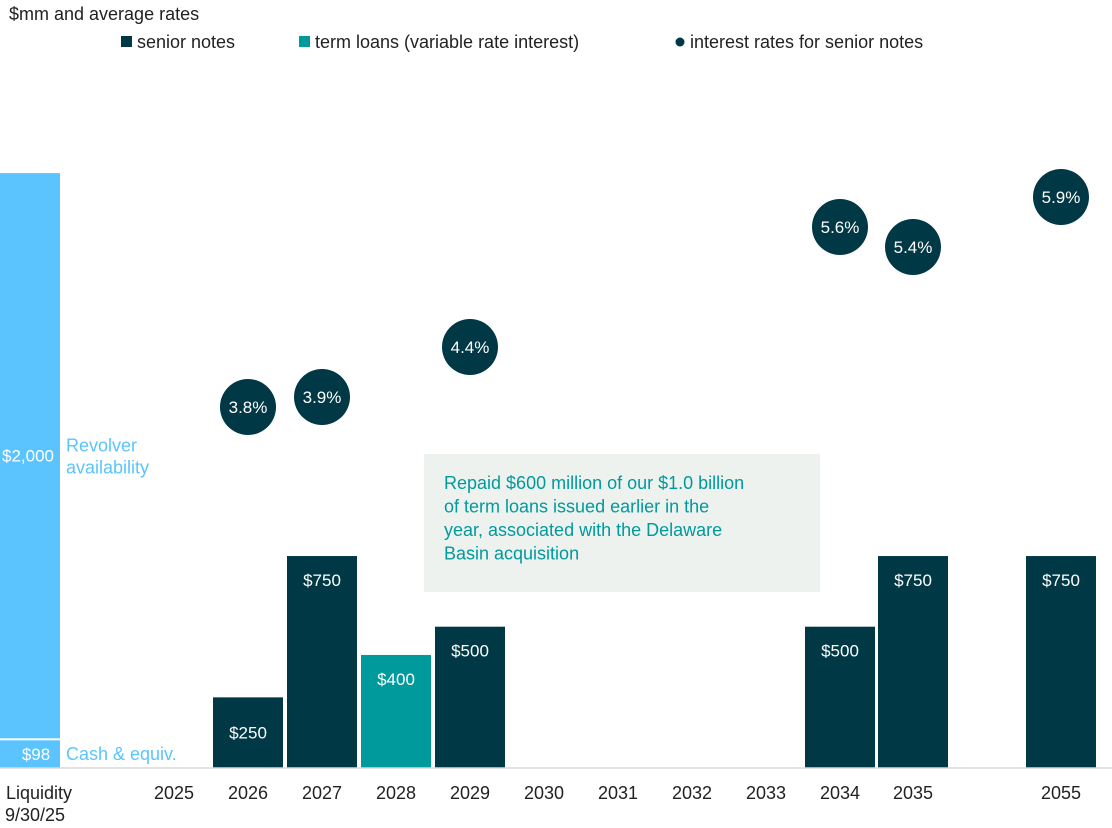  Describe the element at coordinates (104, 14) in the screenshot. I see `chart-title: $mm and average rates` at that location.